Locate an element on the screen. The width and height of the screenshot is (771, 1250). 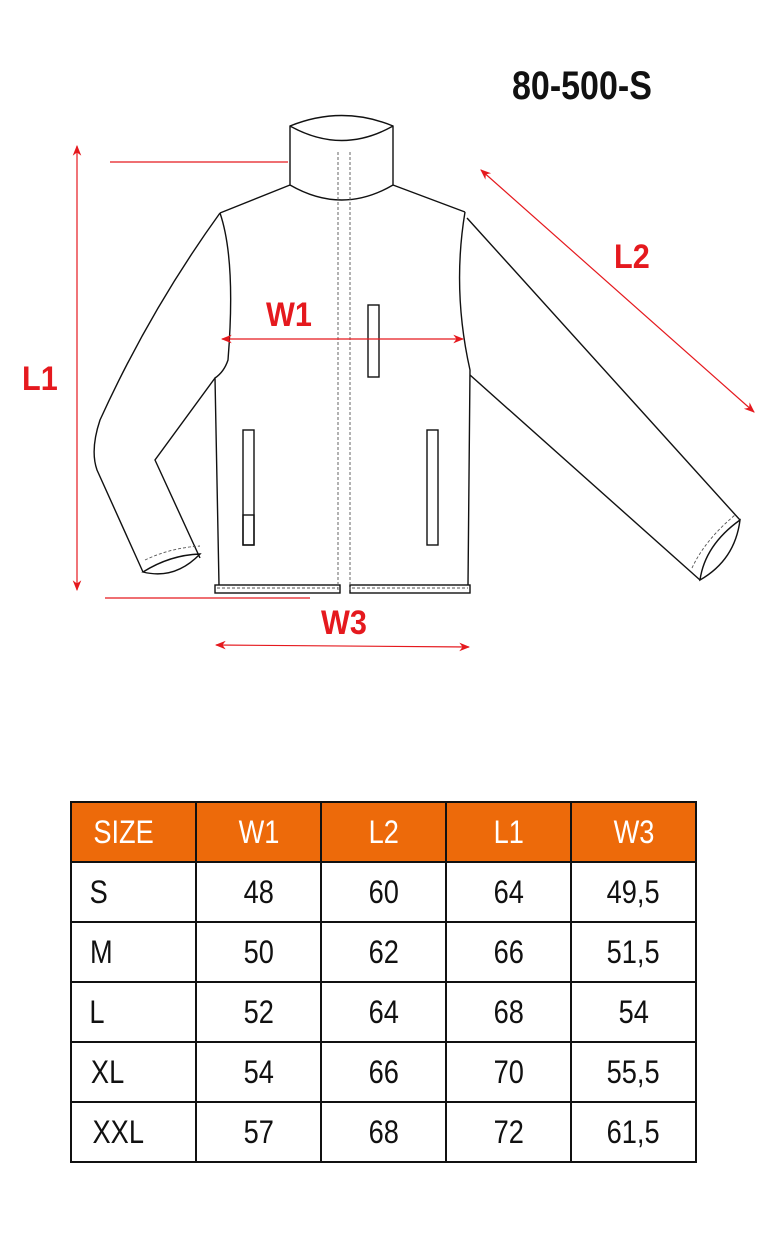
table-row: XXL 57 68 72 61,5 is located at coordinates (383, 1132).